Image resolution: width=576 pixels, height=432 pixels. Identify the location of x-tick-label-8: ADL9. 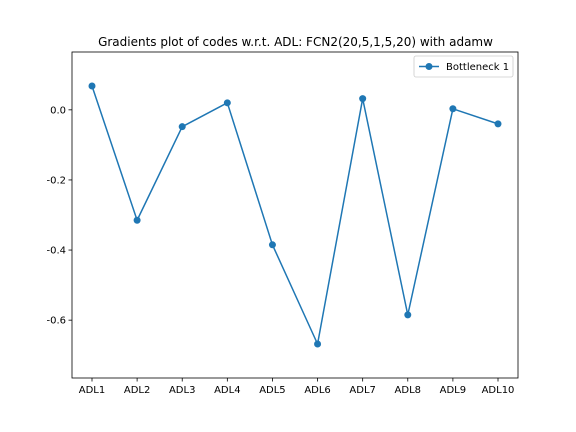
(453, 390).